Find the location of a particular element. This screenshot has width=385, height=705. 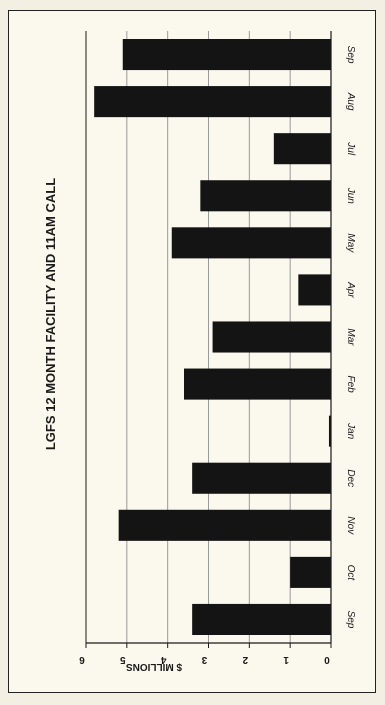

category-label: Oct is located at coordinates (350, 573).